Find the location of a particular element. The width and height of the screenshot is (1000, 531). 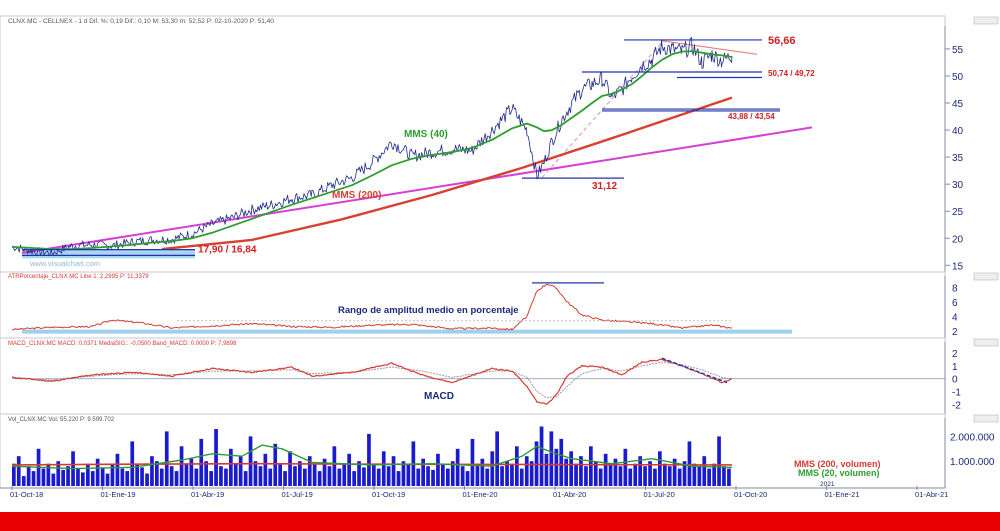

x-tick-label: 01-Oct-20 is located at coordinates (750, 494).